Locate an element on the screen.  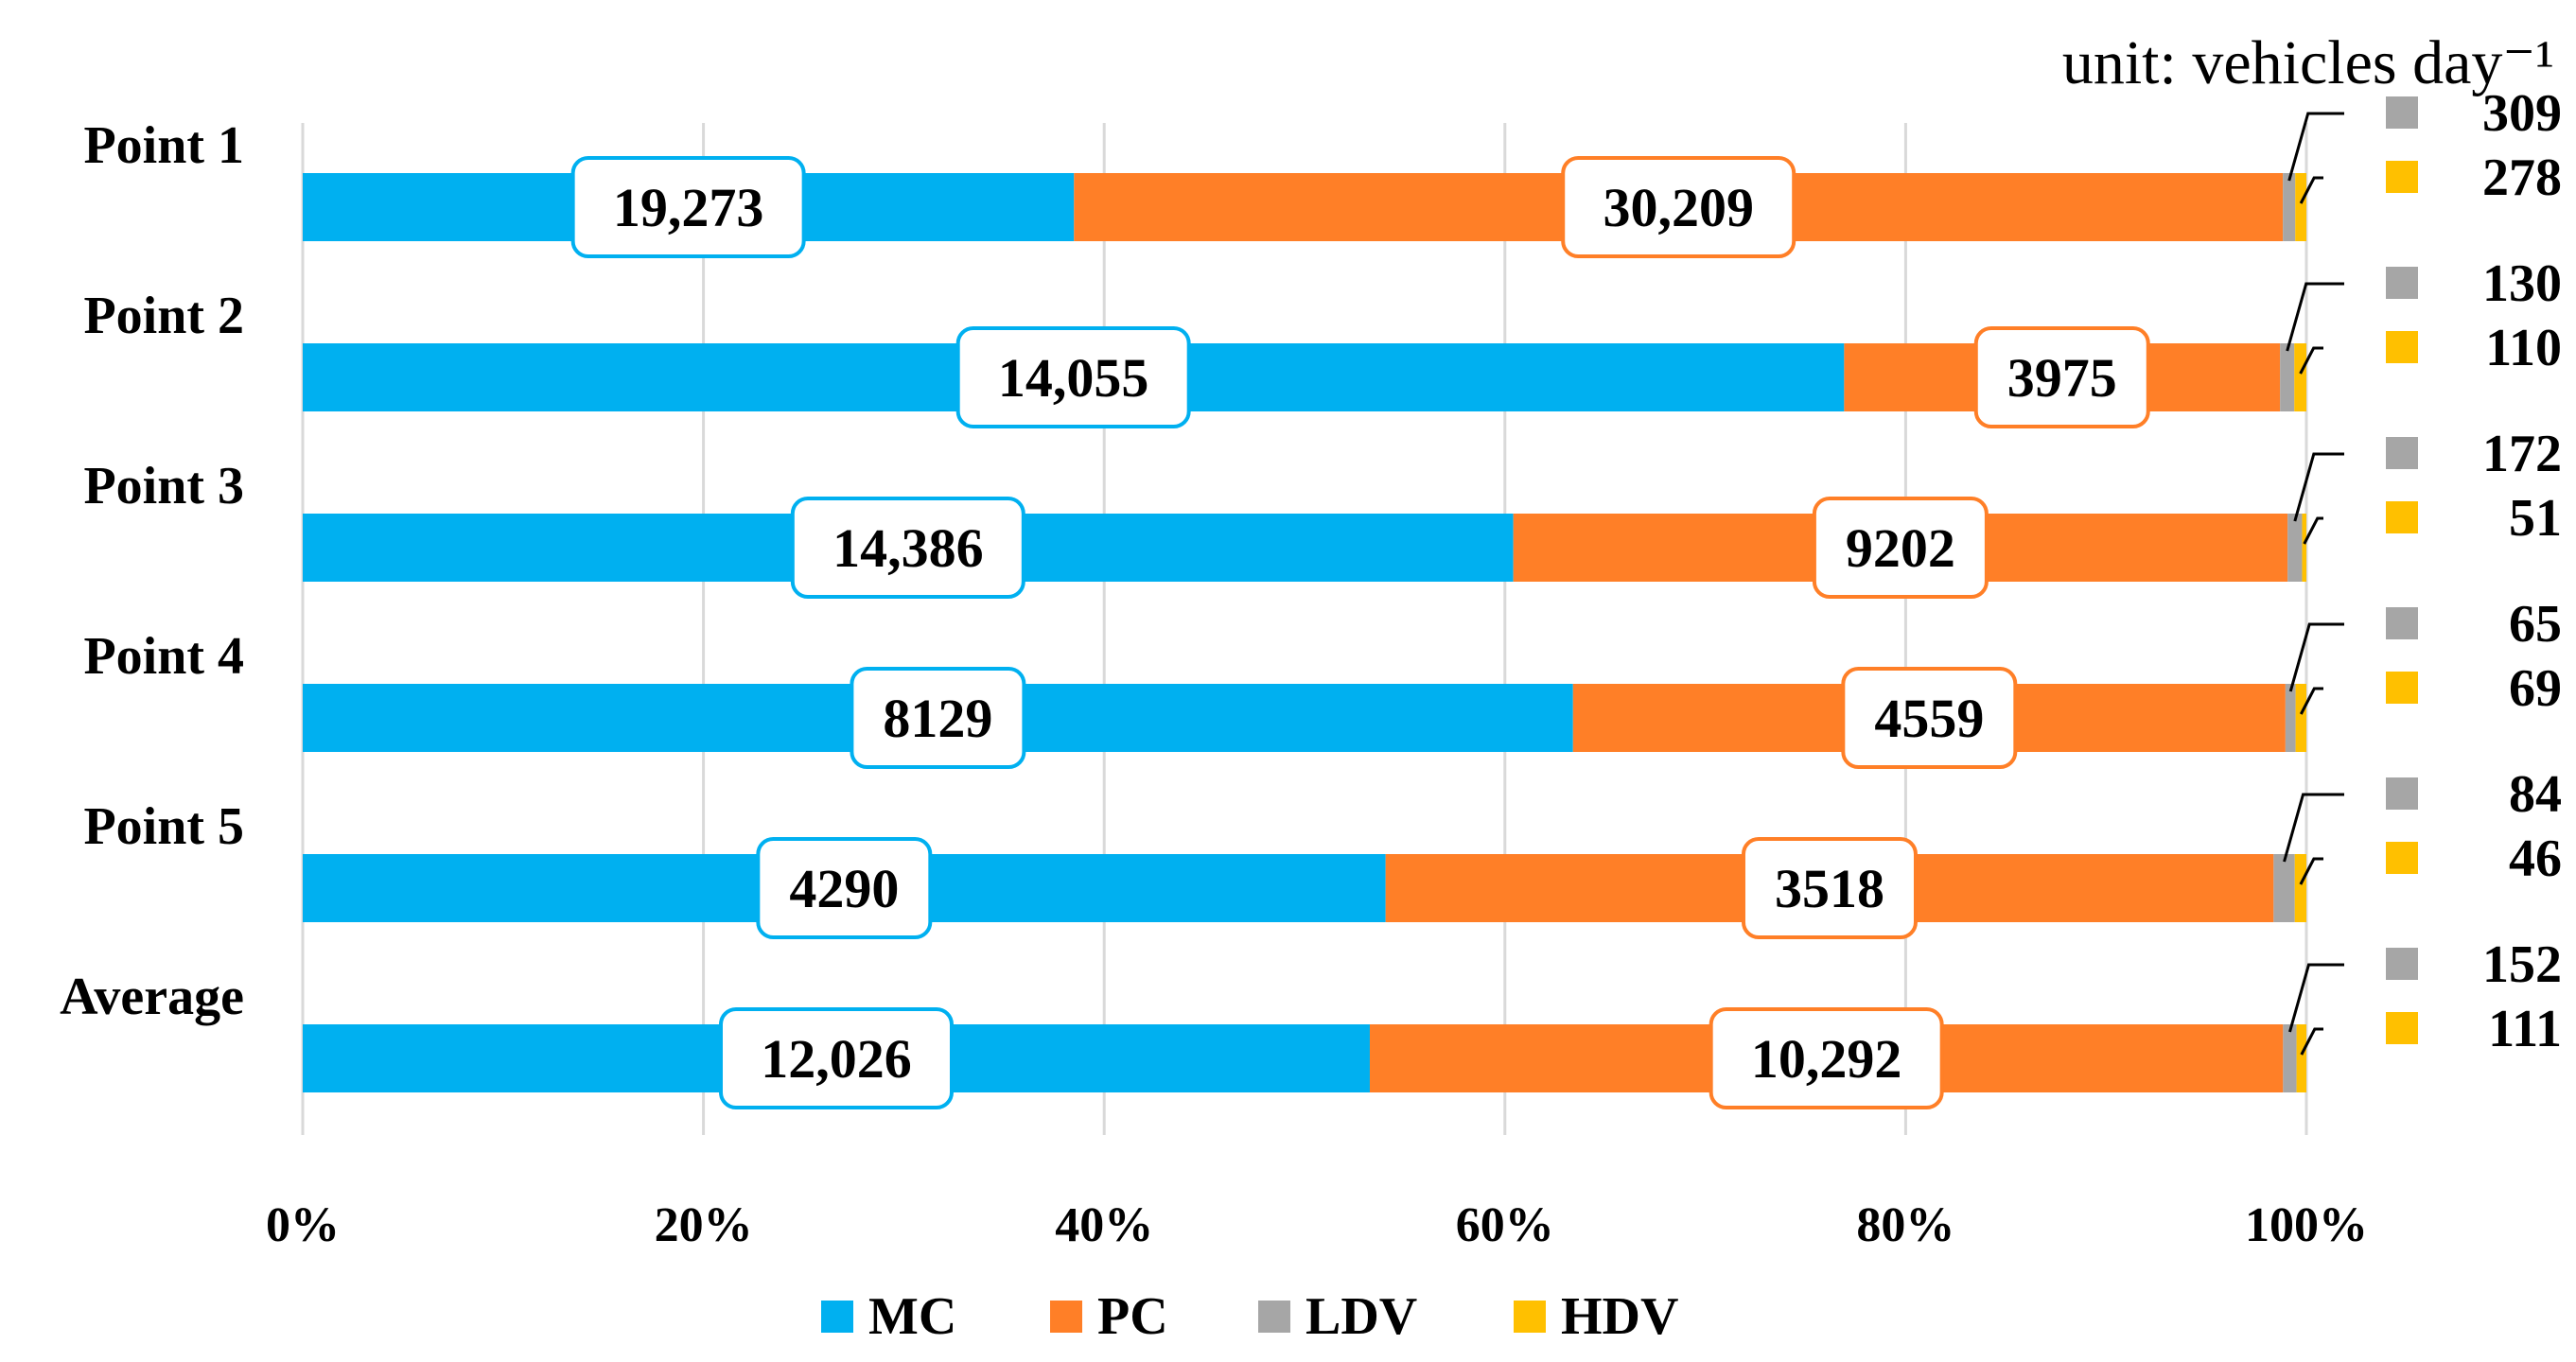
value-label-hdv: 46 is located at coordinates (2536, 858).